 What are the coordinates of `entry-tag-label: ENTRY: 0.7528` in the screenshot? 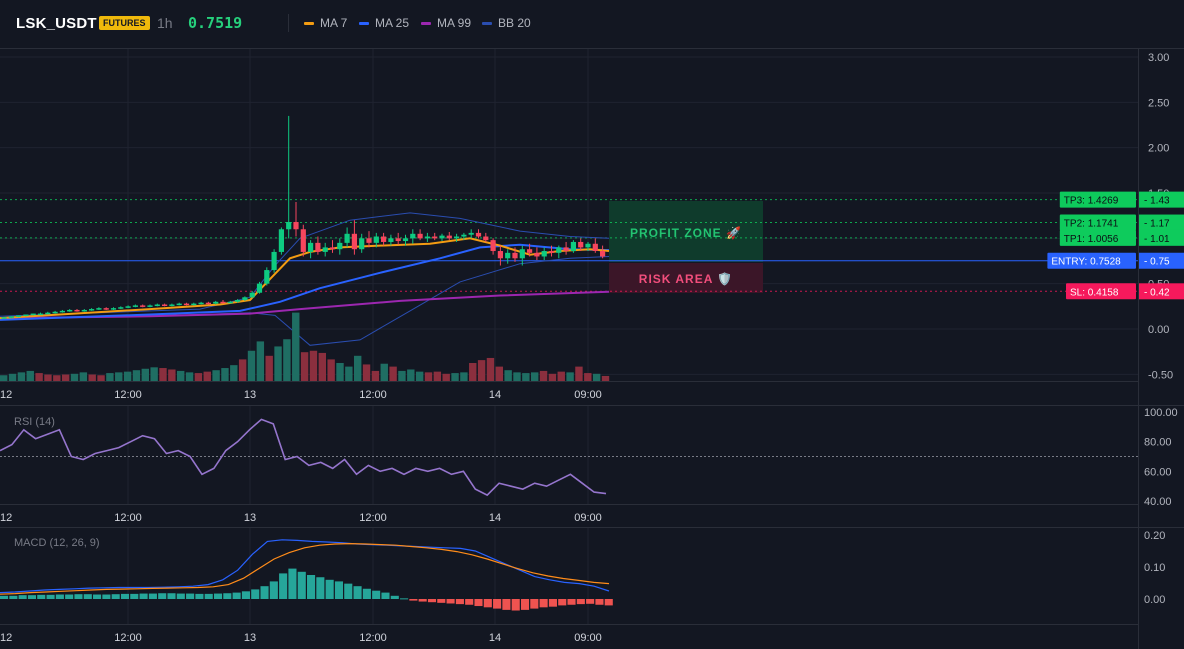 It's located at (1086, 262).